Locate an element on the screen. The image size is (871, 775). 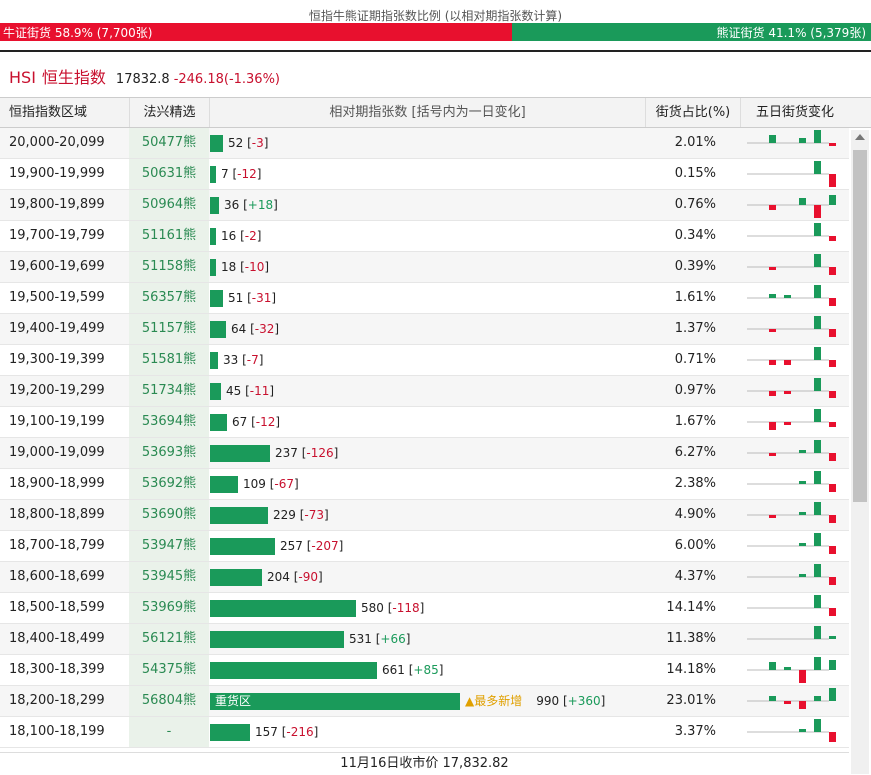
bear-warrant-link: 53693熊 is located at coordinates (169, 453).